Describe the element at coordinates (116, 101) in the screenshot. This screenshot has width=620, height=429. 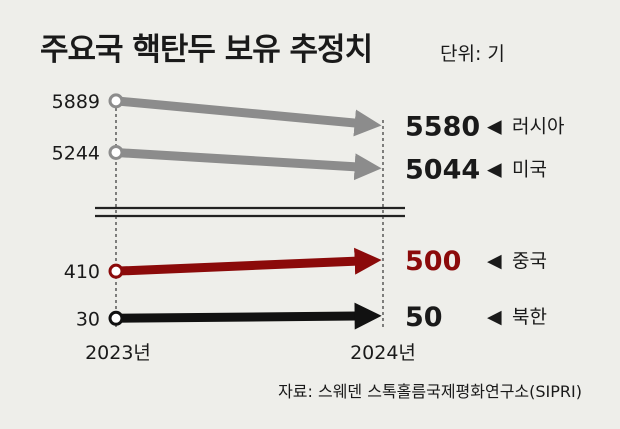
I see `start-point-russia` at that location.